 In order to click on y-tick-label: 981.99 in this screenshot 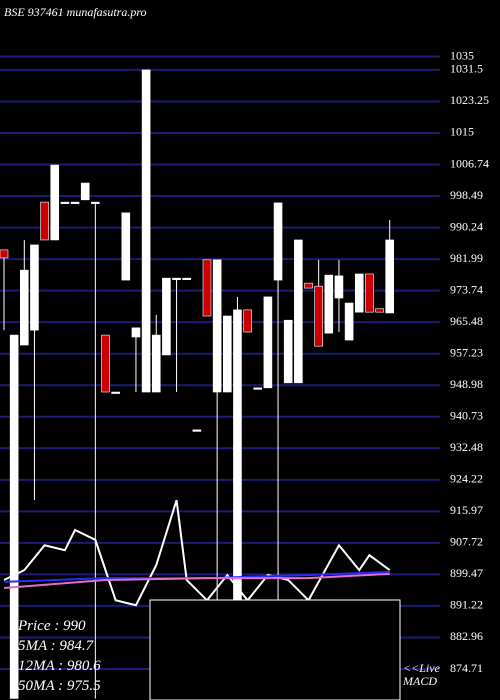, I will do `click(466, 258)`.